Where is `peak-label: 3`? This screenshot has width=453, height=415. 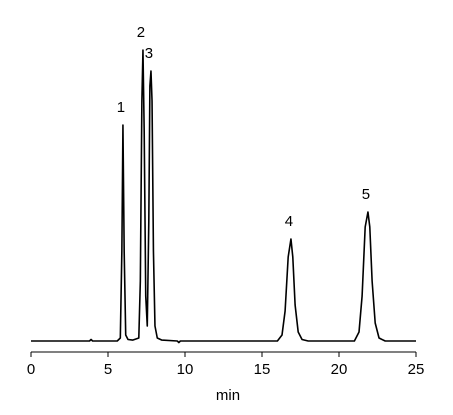
peak-label: 3 is located at coordinates (149, 53).